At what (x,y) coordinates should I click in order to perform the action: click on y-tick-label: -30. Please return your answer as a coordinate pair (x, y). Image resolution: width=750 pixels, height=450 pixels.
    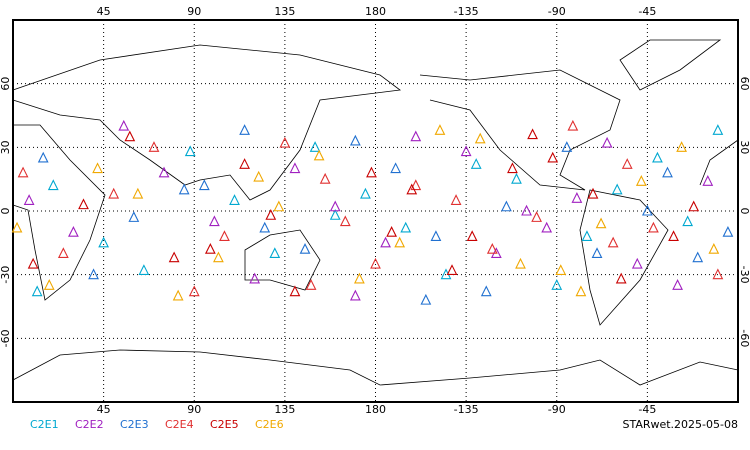
    Looking at the image, I should click on (744, 275).